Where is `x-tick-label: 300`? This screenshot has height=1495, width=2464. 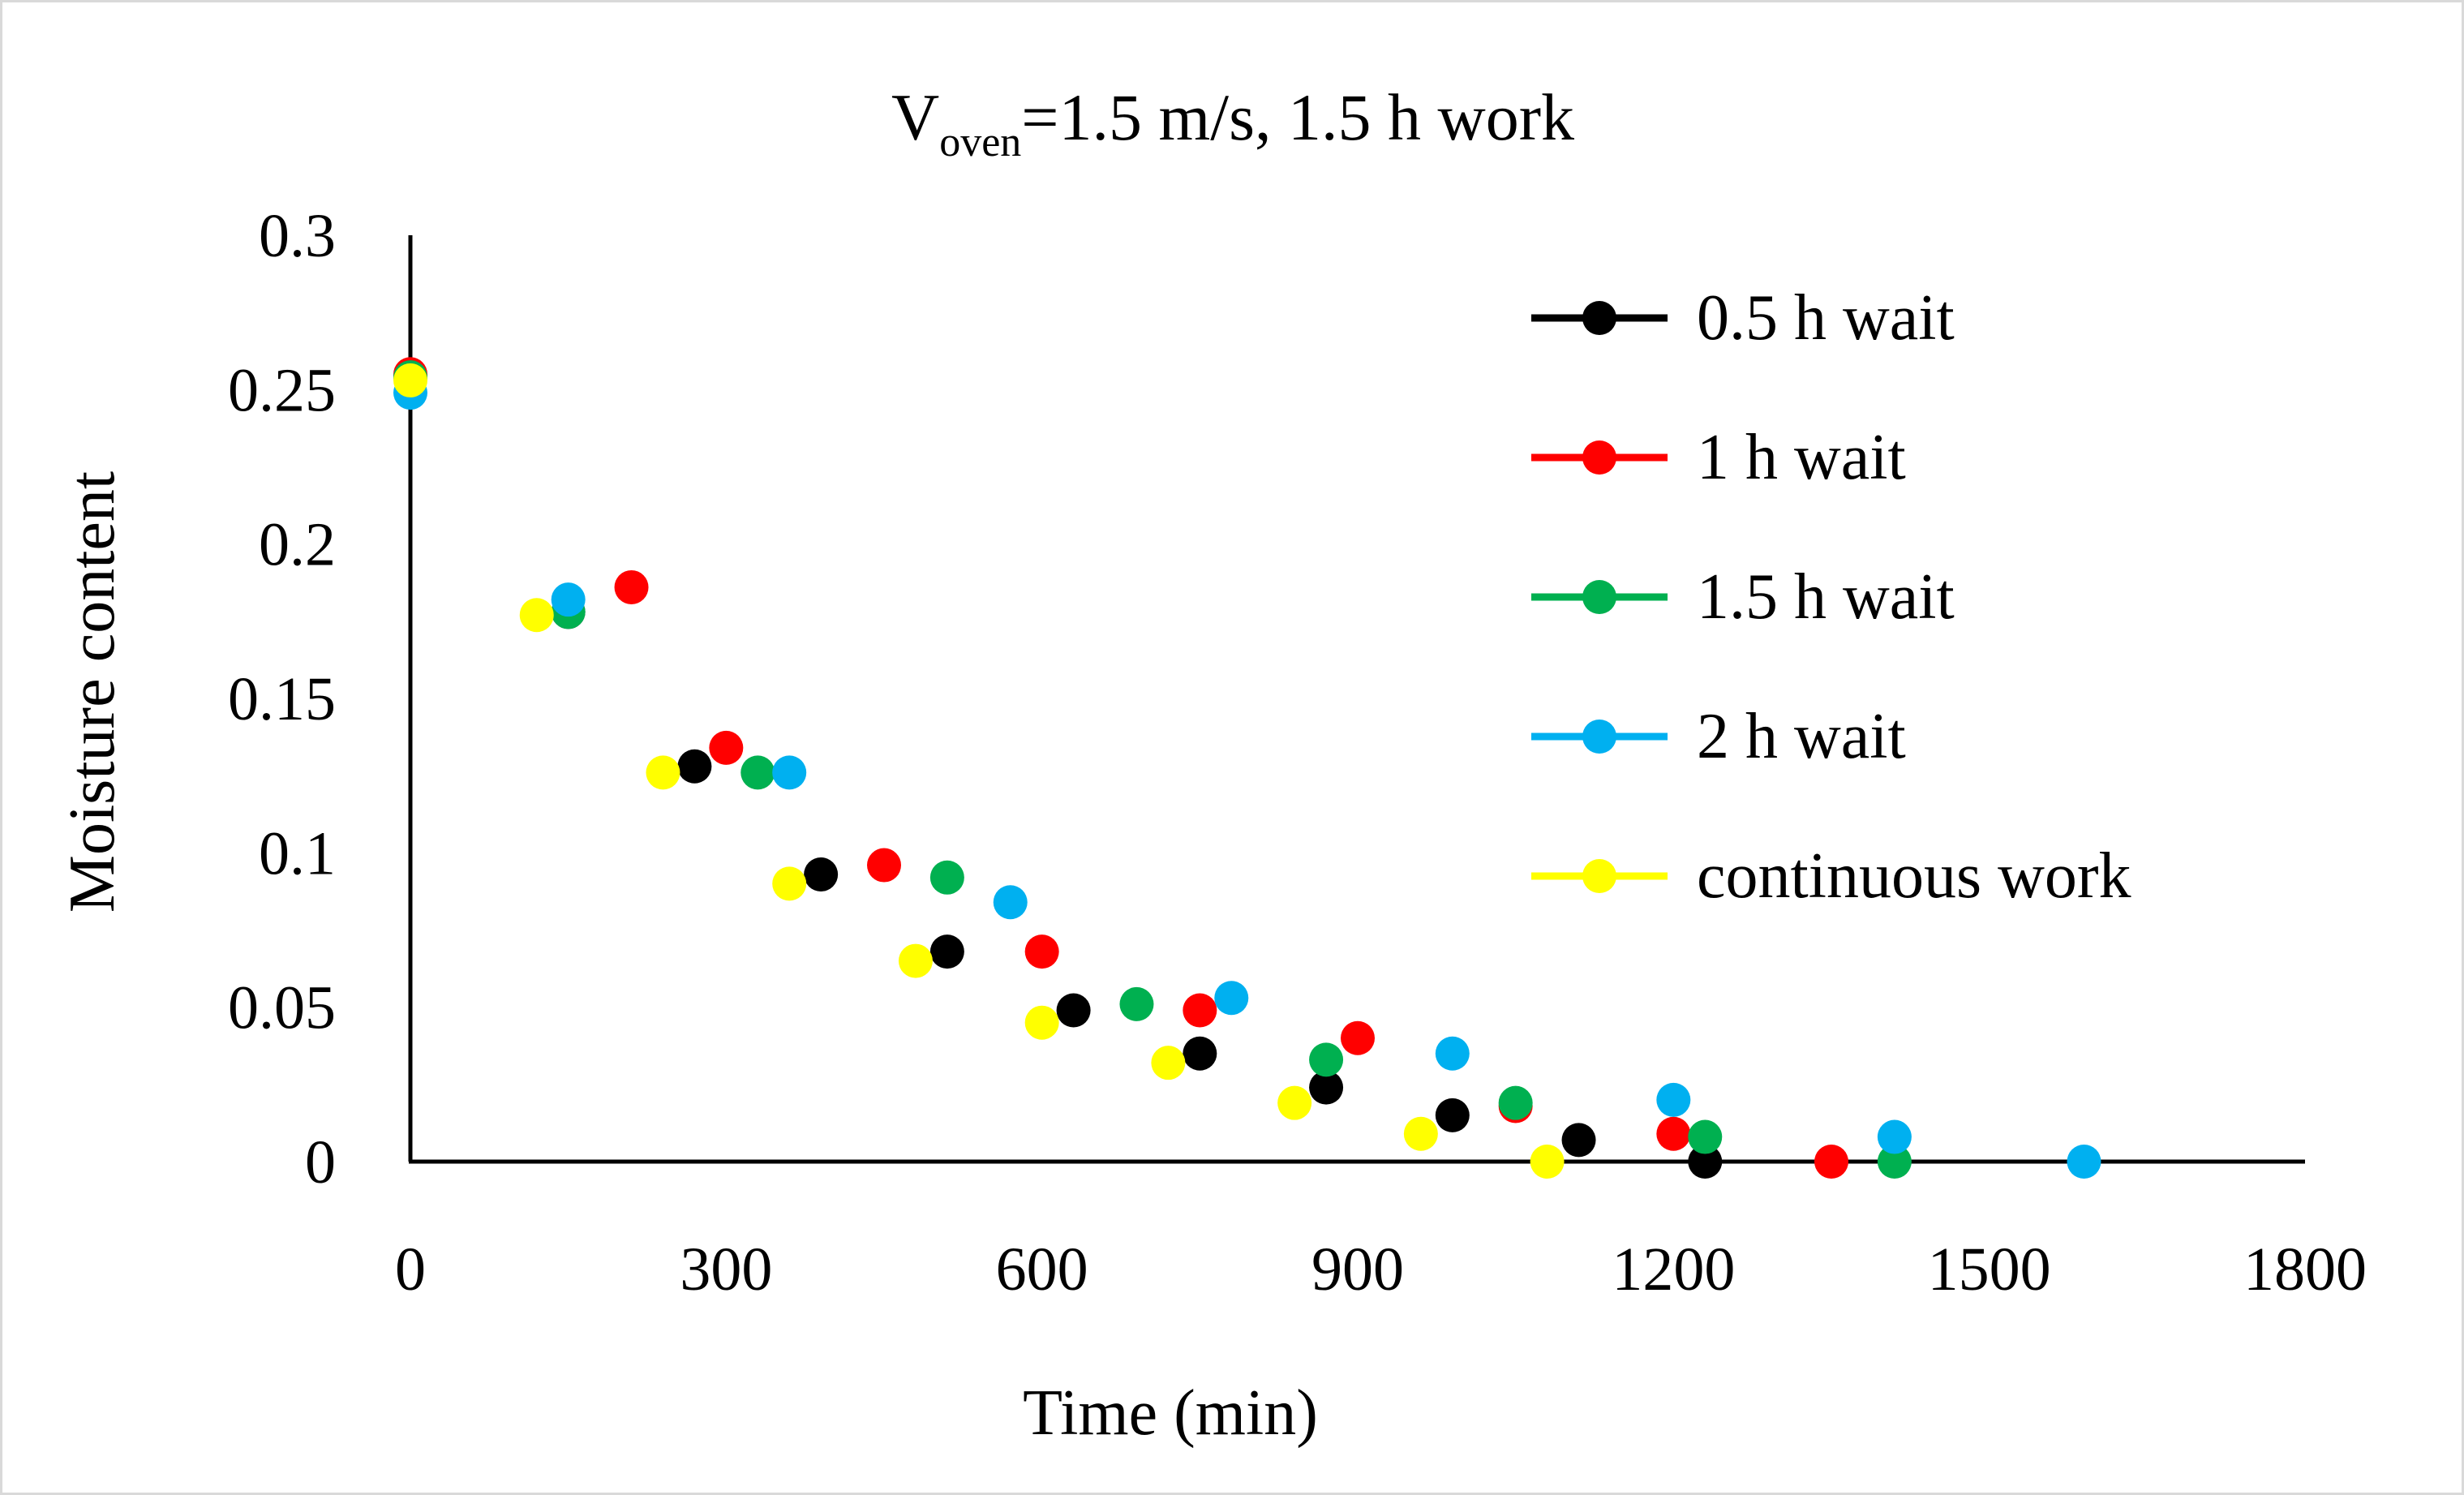
x-tick-label: 300 is located at coordinates (726, 1269).